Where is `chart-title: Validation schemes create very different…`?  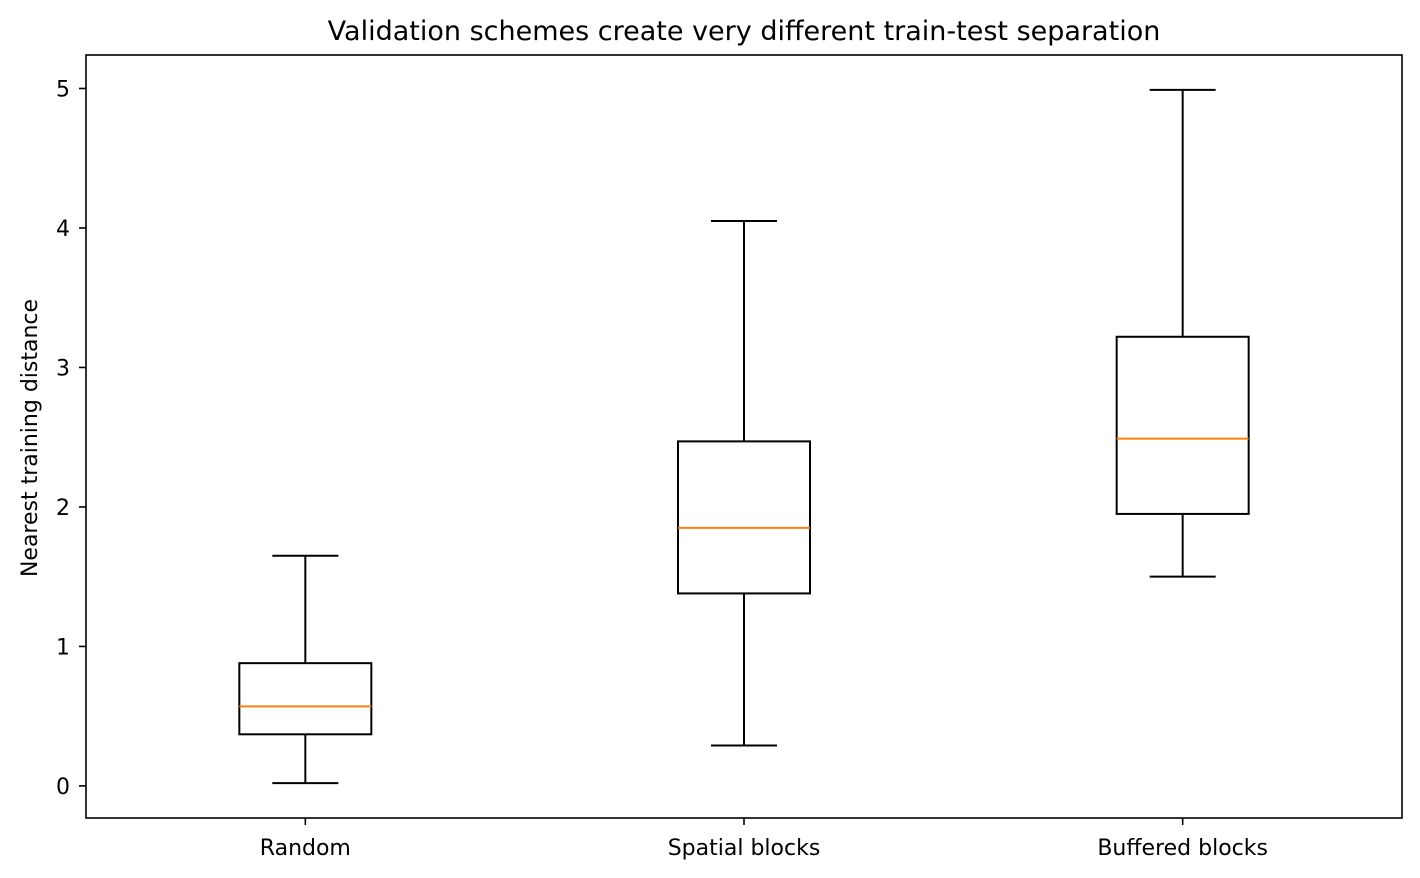 chart-title: Validation schemes create very different… is located at coordinates (744, 31).